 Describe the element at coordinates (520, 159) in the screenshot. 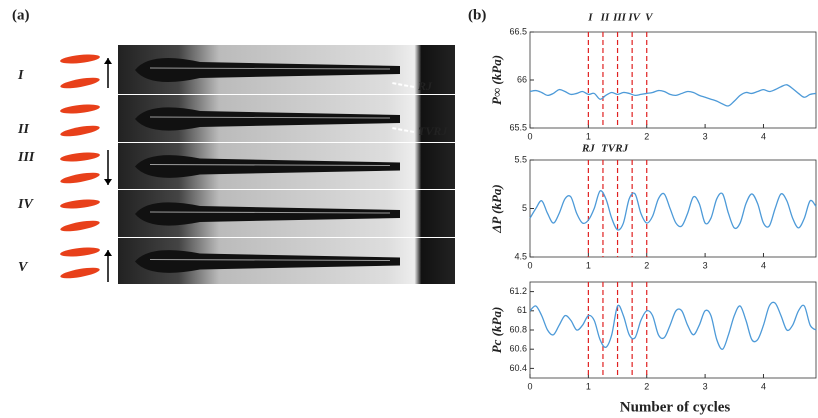

I see `y-tick-label: 5.5` at that location.